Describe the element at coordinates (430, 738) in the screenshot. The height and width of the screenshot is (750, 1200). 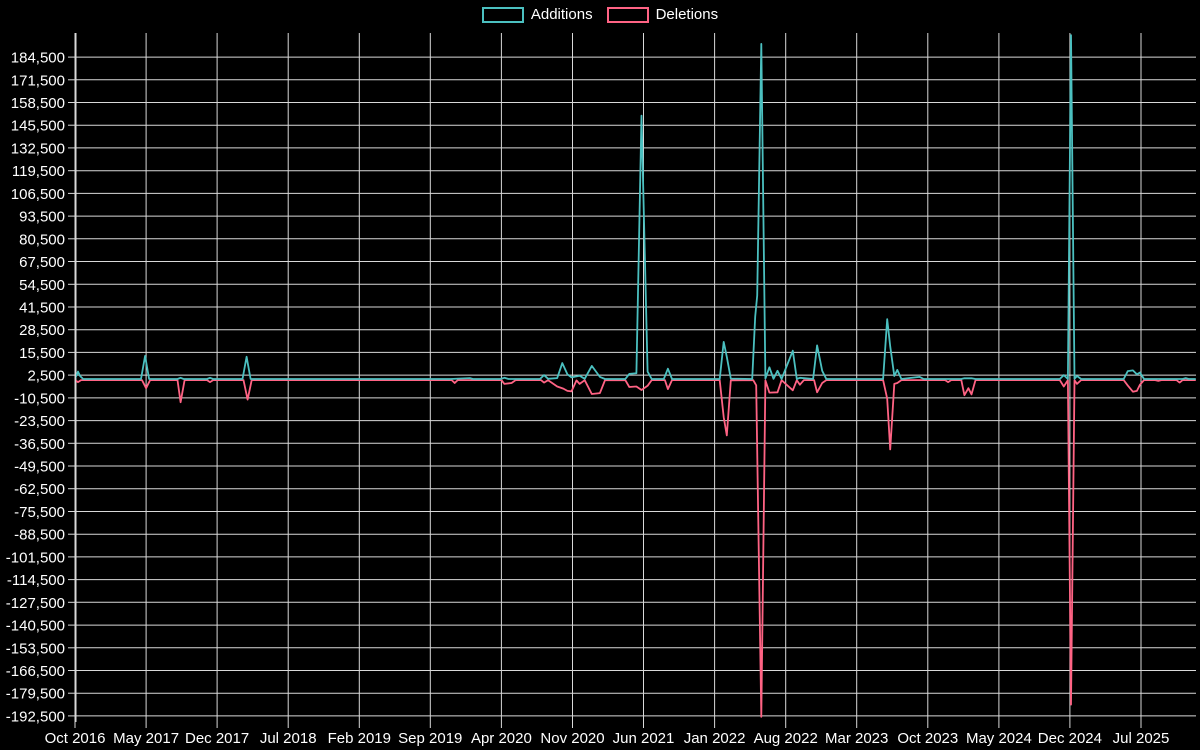
I see `x-tick-label: Sep 2019` at that location.